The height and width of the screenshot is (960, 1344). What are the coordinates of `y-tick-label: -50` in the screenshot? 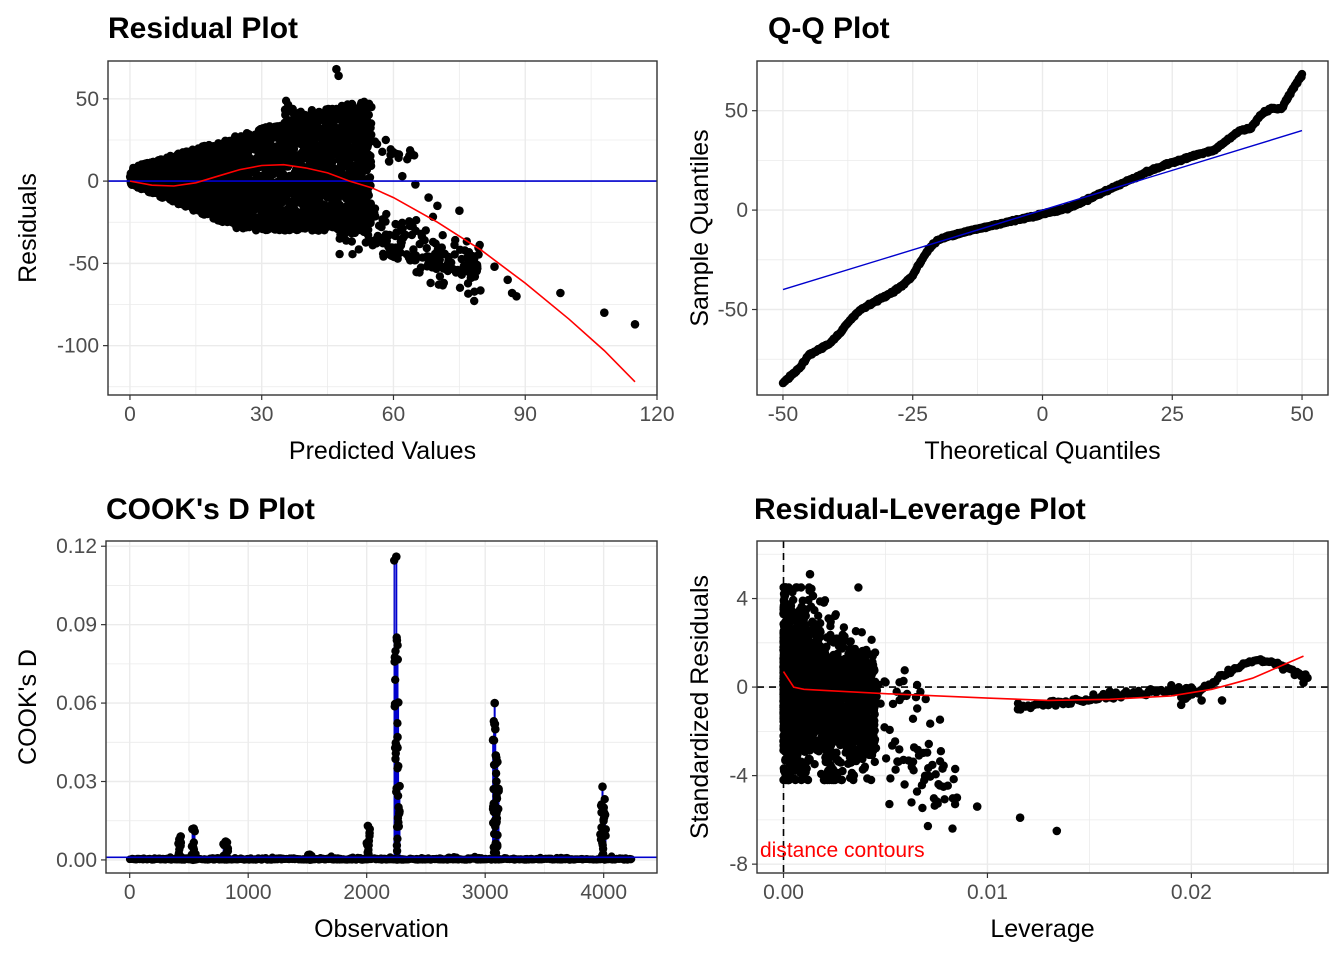 It's located at (84, 263).